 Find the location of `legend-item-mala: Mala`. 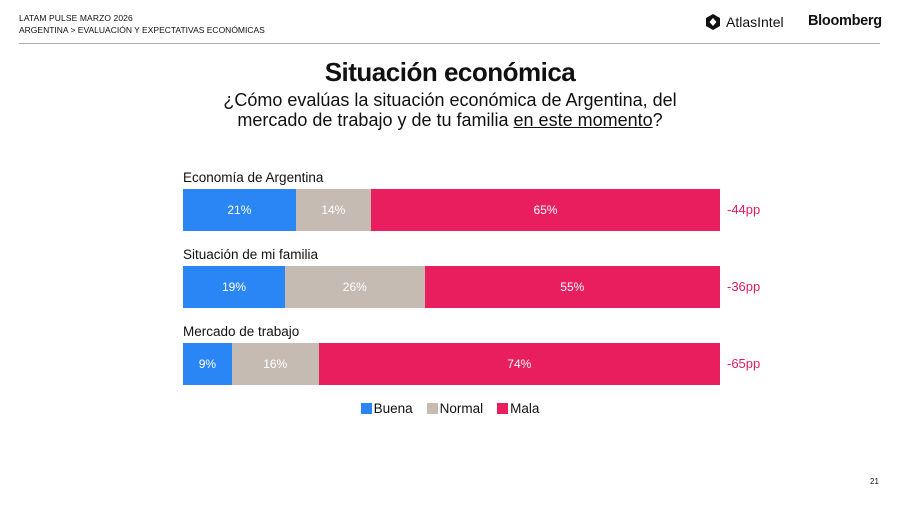

legend-item-mala: Mala is located at coordinates (518, 408).